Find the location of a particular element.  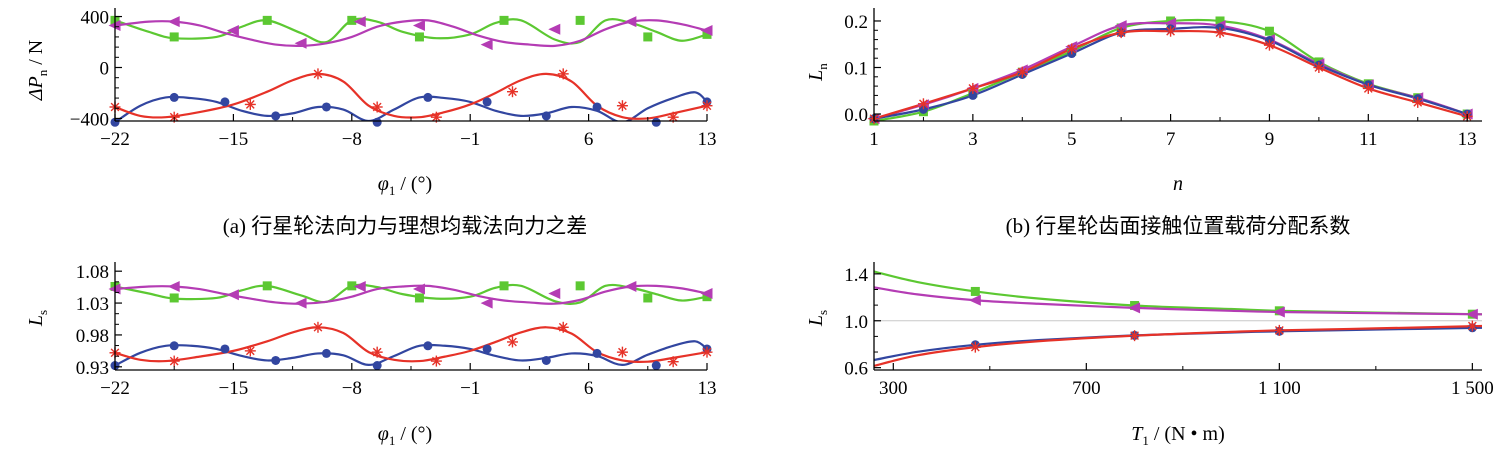

x-tick-label: 5 is located at coordinates (1072, 139).